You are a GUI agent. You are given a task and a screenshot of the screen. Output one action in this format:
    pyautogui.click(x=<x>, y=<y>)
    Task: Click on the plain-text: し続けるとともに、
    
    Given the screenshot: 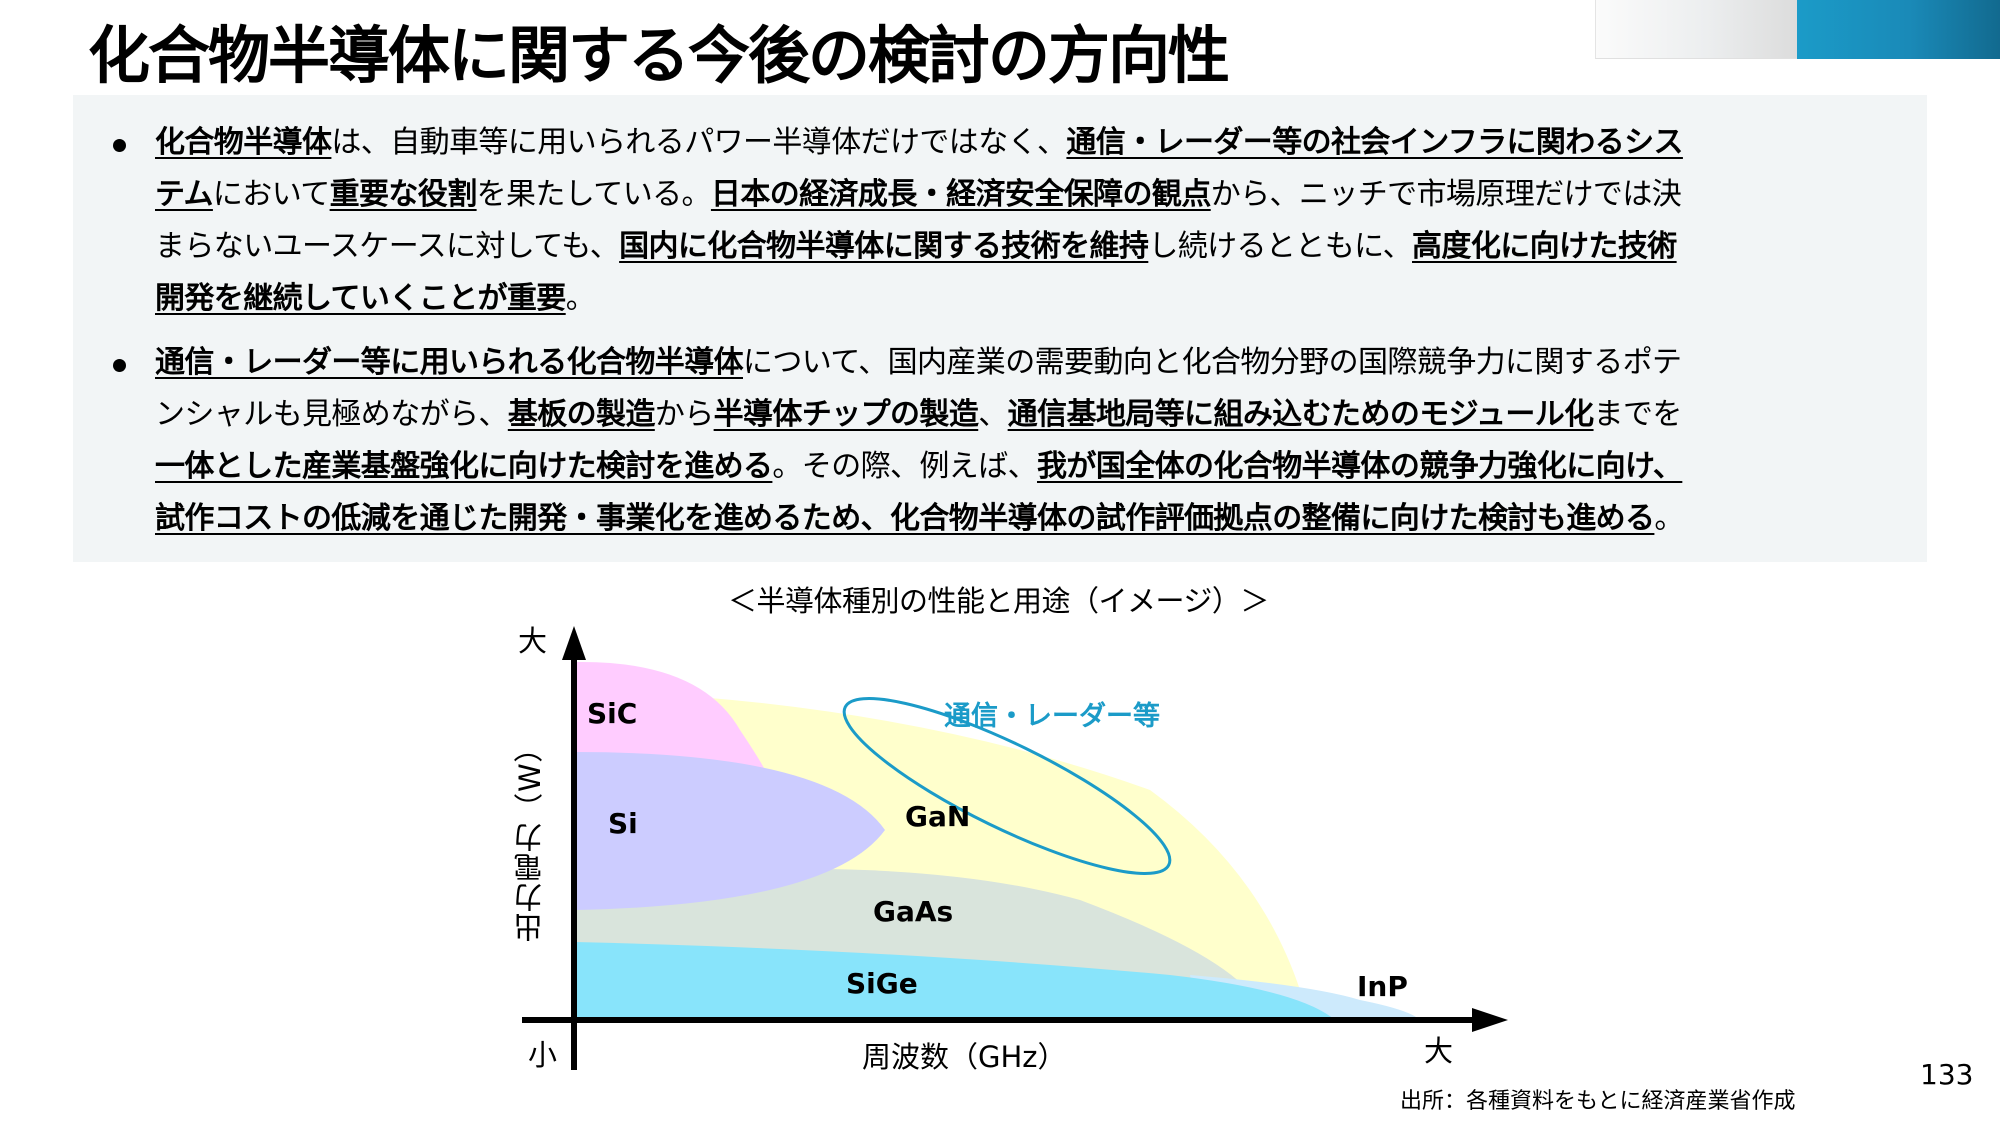 What is the action you would take?
    pyautogui.click(x=1280, y=246)
    